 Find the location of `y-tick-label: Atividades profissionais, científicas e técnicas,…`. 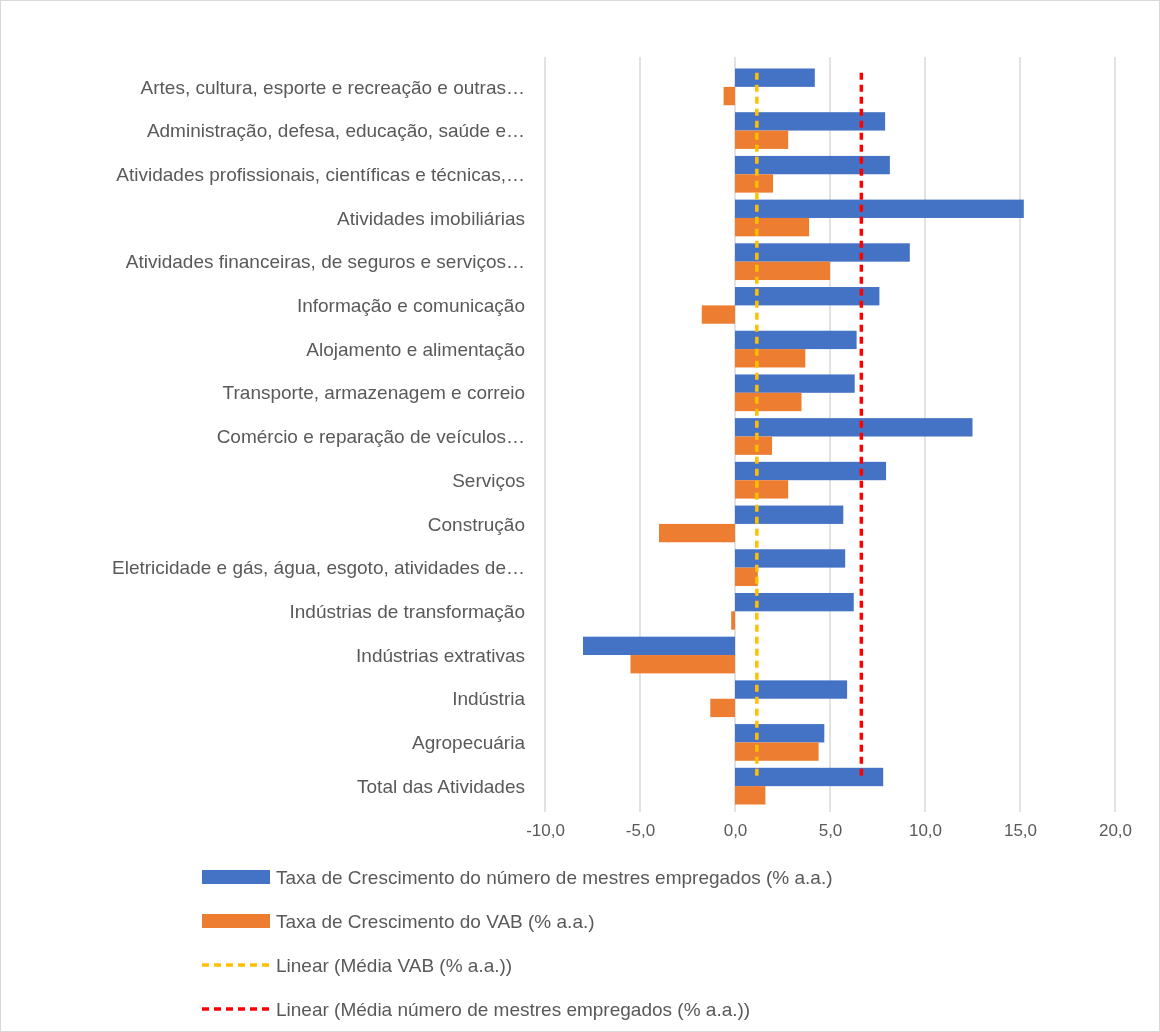

y-tick-label: Atividades profissionais, científicas e técnicas,… is located at coordinates (320, 174).